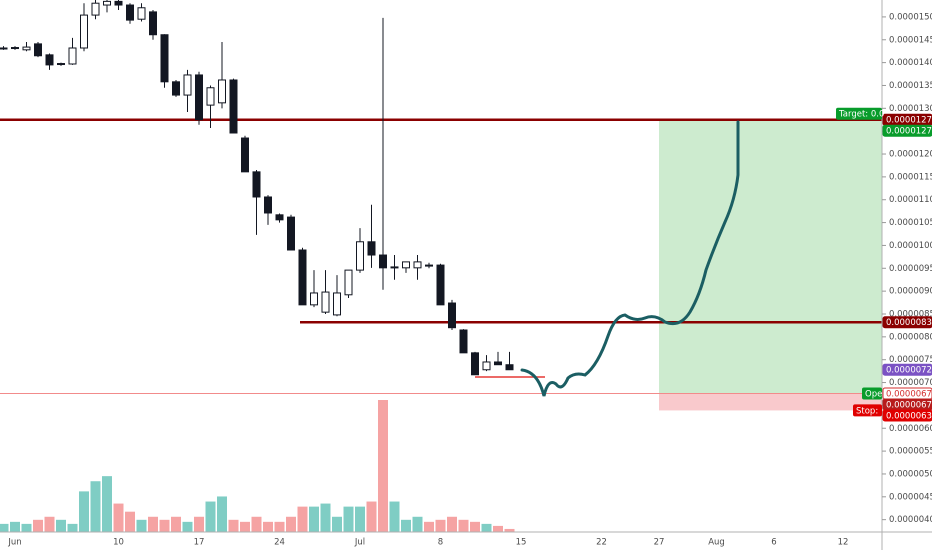 The width and height of the screenshot is (932, 550). What do you see at coordinates (909, 406) in the screenshot?
I see `price-badge-label: 0.00000676` at bounding box center [909, 406].